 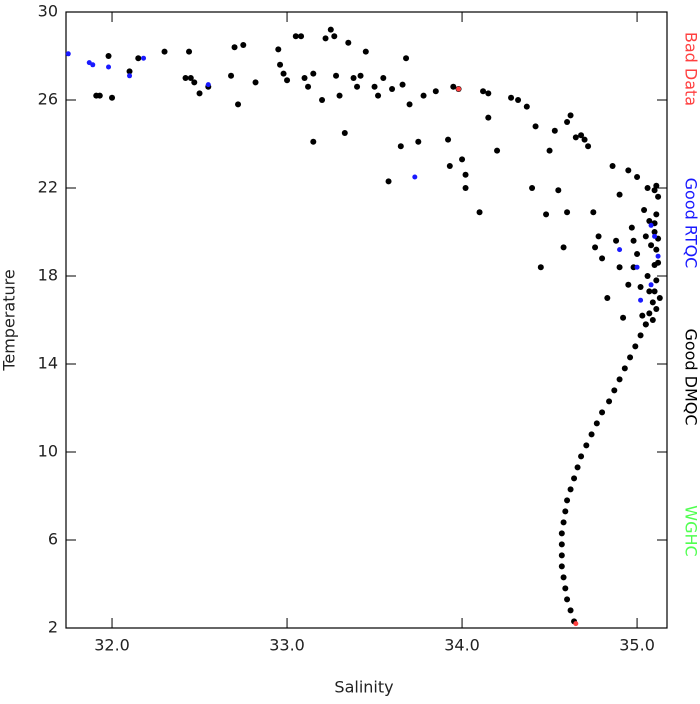 What do you see at coordinates (48, 99) in the screenshot?
I see `y-tick-label: 26` at bounding box center [48, 99].